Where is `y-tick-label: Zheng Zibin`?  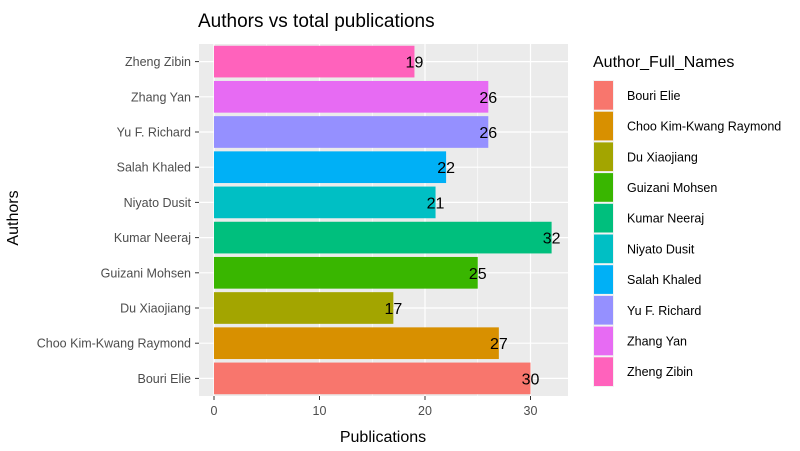 y-tick-label: Zheng Zibin is located at coordinates (158, 62).